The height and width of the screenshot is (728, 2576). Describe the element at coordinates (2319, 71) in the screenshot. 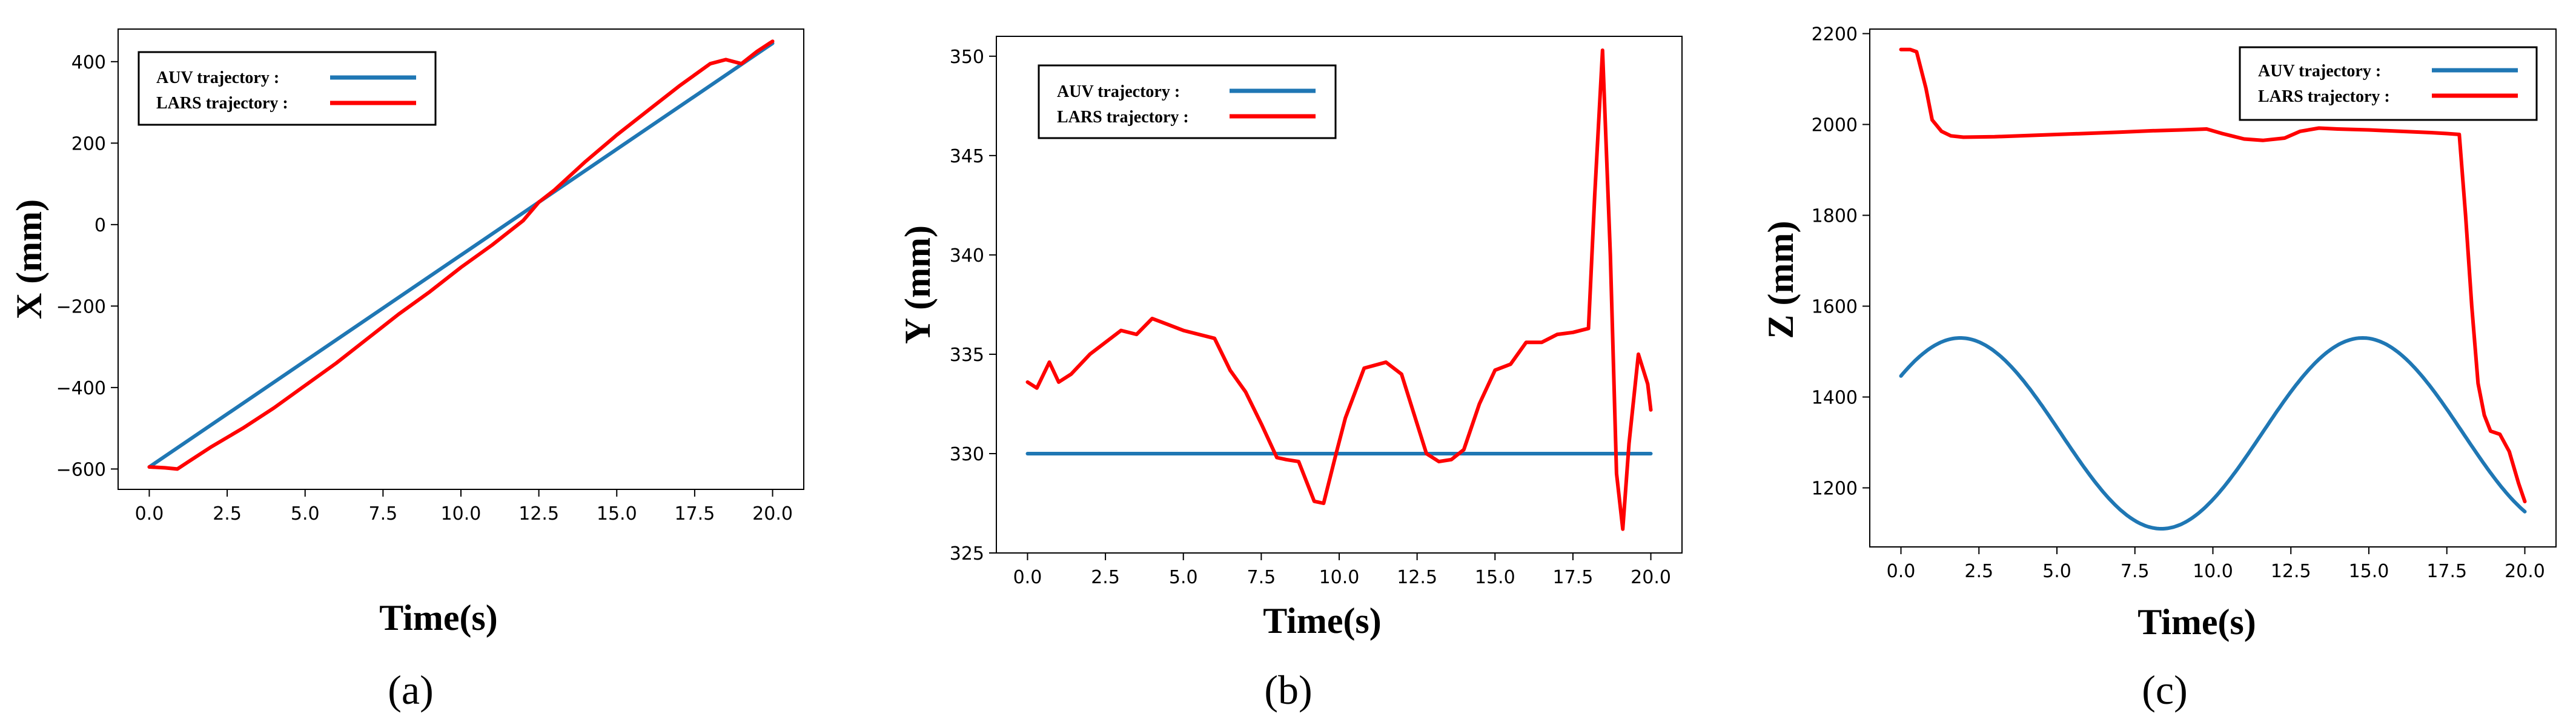

I see `legend-label-auv-c: AUV trajectory :` at that location.